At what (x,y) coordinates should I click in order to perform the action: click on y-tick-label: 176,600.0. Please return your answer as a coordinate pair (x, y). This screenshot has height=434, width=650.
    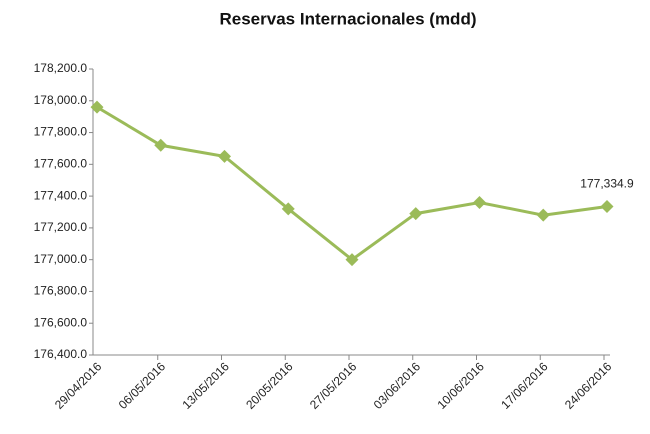
    Looking at the image, I should click on (61, 322).